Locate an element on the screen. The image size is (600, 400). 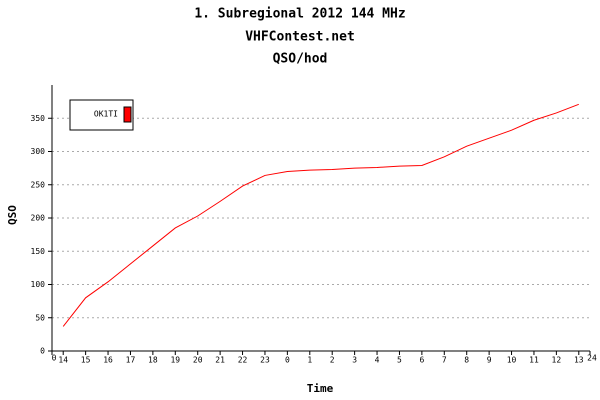
y-tick-label: 350 is located at coordinates (38, 118).